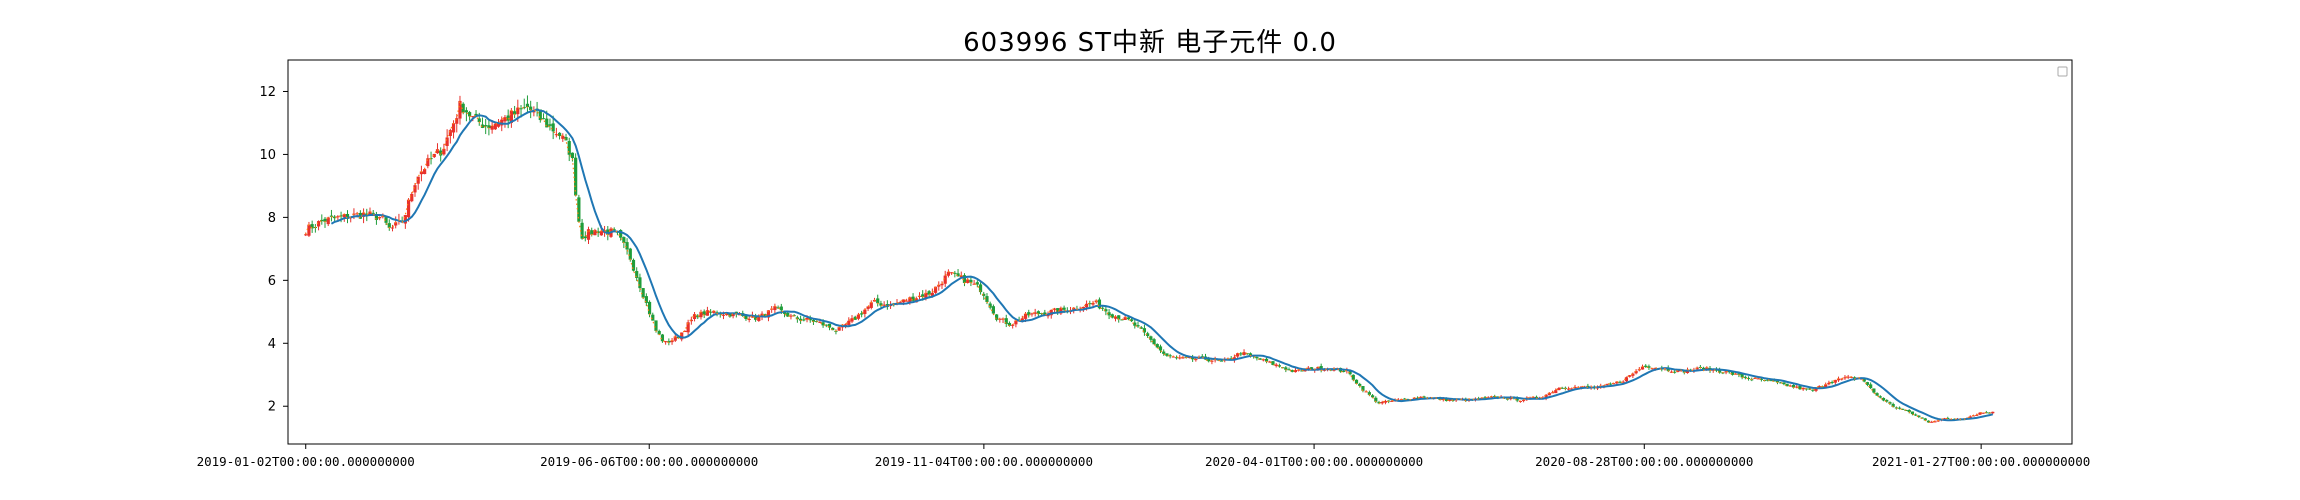 The width and height of the screenshot is (2300, 500). What do you see at coordinates (984, 461) in the screenshot?
I see `x-tick-label: 2019-11-04T00:00:00.000000000` at bounding box center [984, 461].